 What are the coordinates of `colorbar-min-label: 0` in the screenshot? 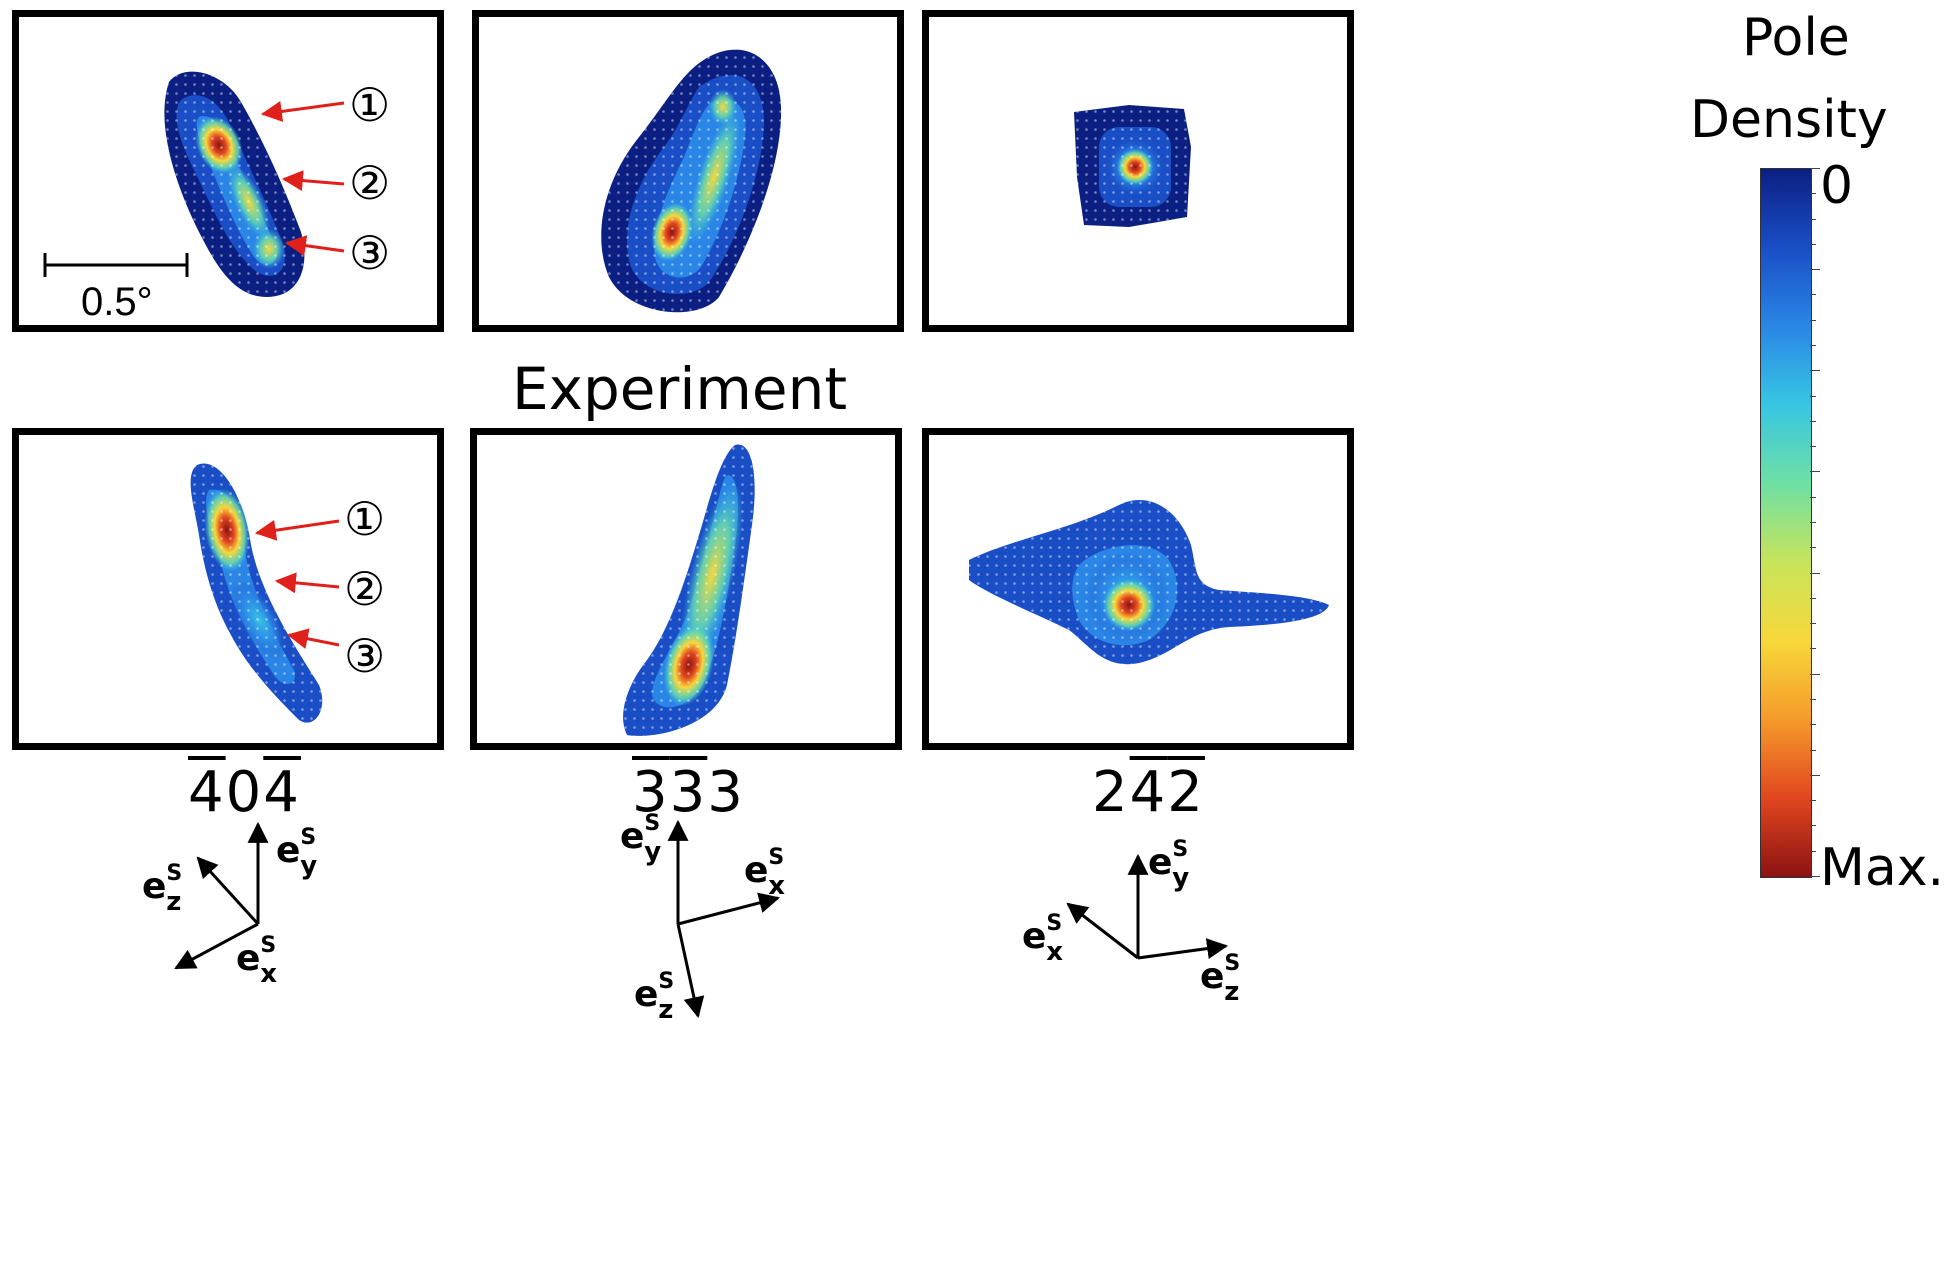 It's located at (1837, 186).